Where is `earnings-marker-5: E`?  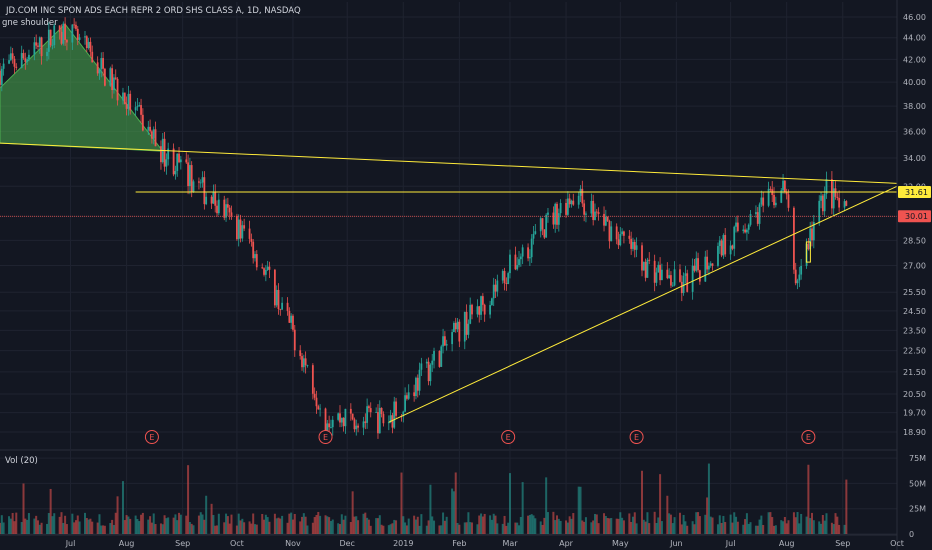 earnings-marker-5: E is located at coordinates (808, 437).